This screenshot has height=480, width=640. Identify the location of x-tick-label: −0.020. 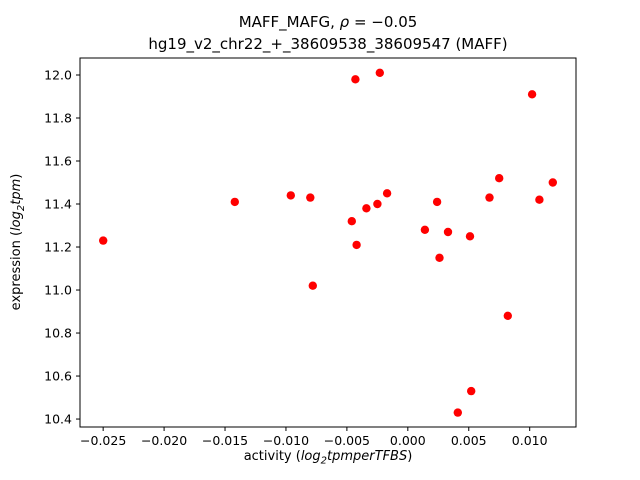
(164, 440).